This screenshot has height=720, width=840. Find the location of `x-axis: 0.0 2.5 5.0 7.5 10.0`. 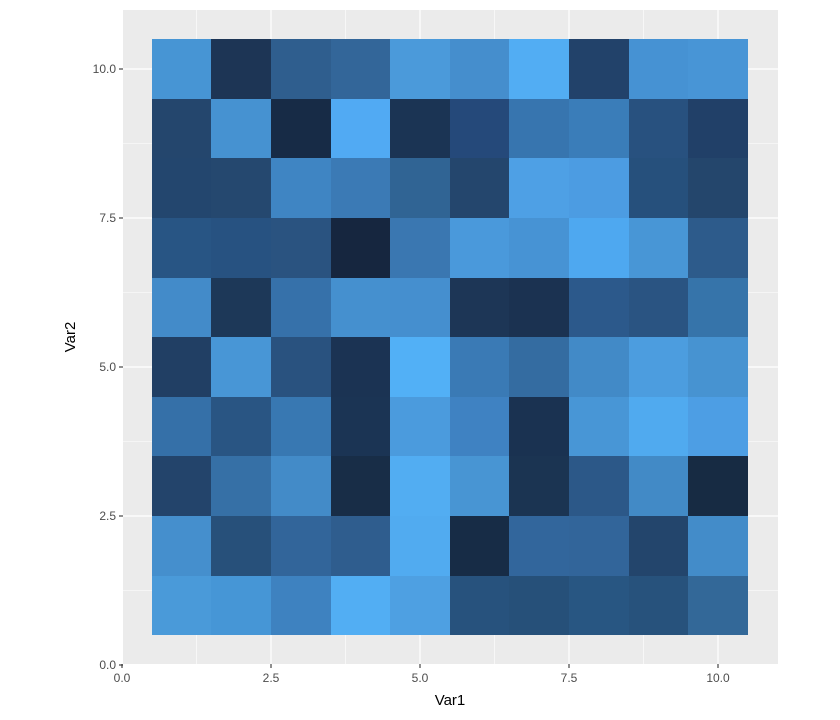

x-axis: 0.0 2.5 5.0 7.5 10.0 is located at coordinates (422, 674).